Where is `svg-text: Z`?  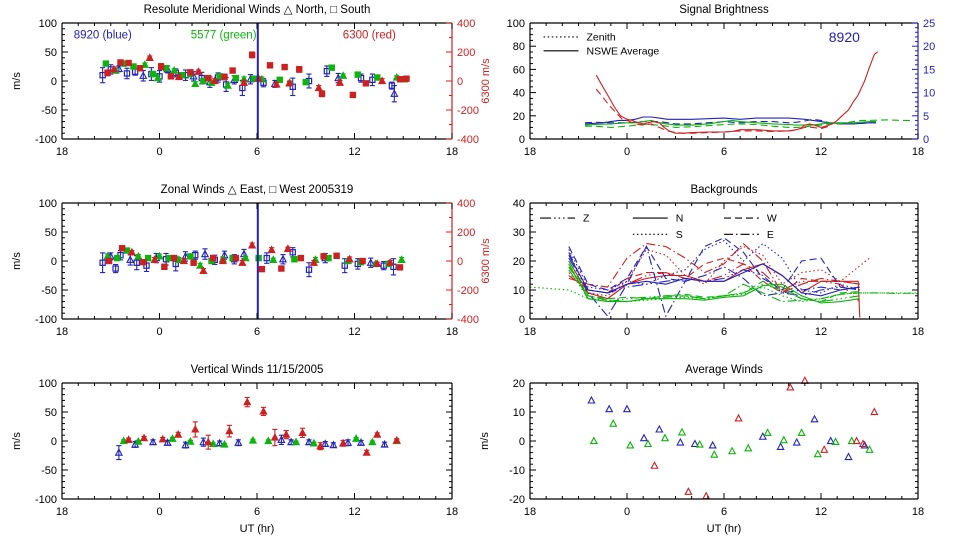 svg-text: Z is located at coordinates (586, 219).